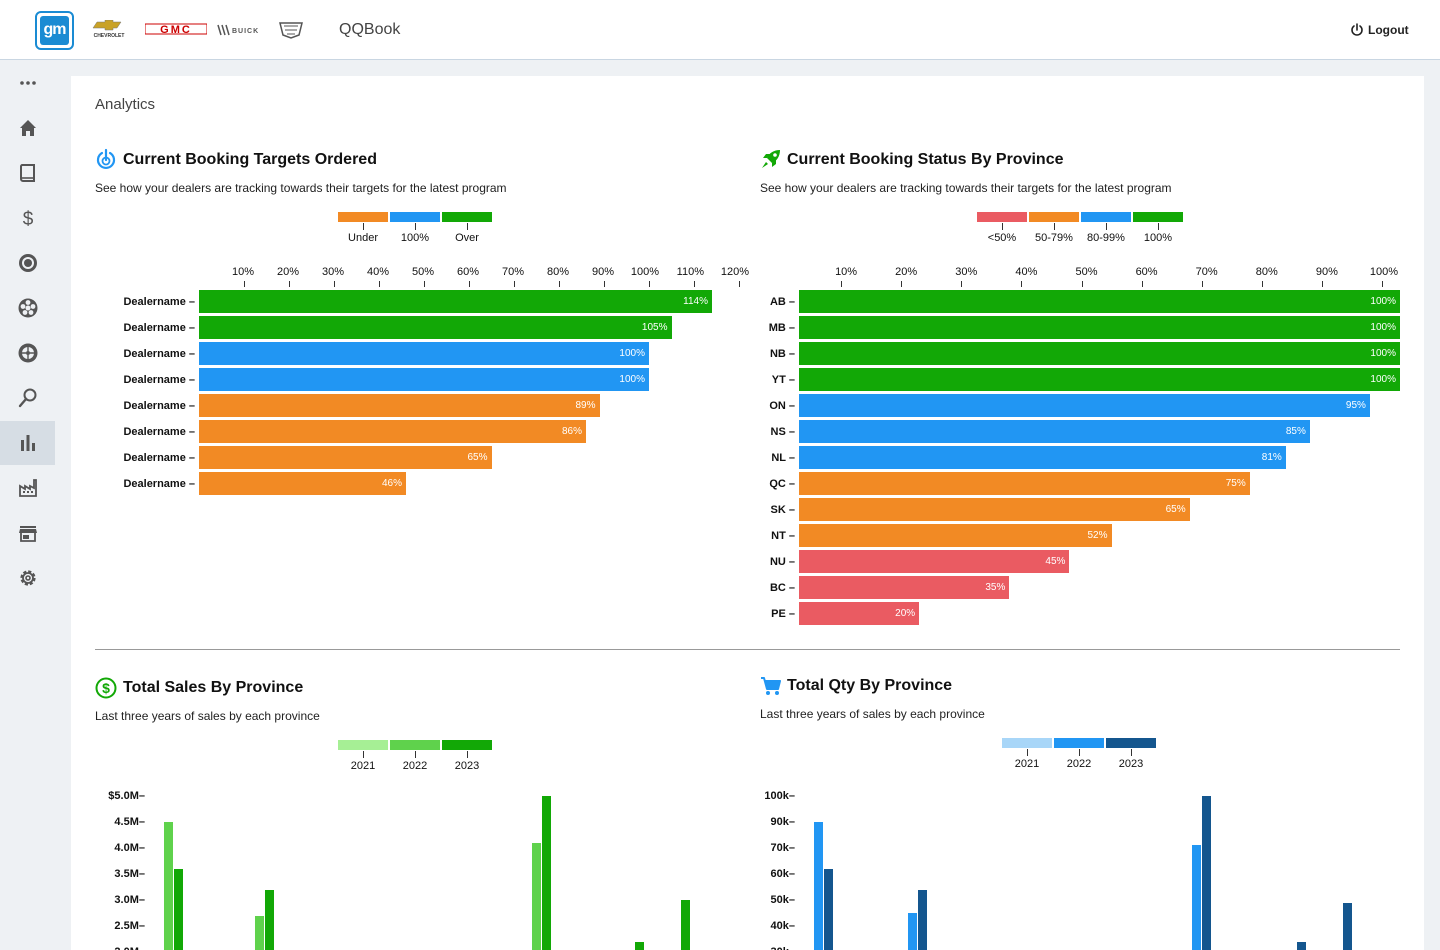 The width and height of the screenshot is (1440, 950). What do you see at coordinates (1158, 238) in the screenshot?
I see `status-legend-label: 100%` at bounding box center [1158, 238].